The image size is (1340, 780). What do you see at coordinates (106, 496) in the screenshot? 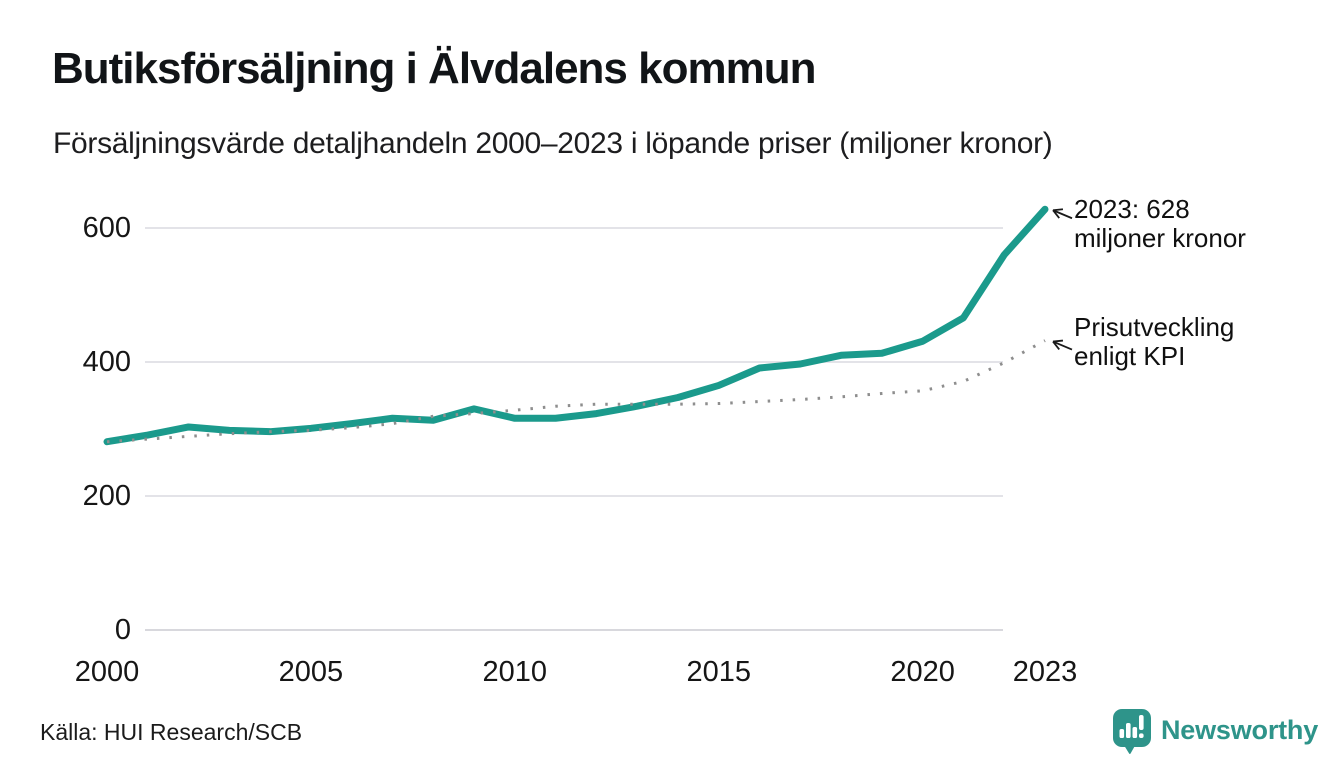
I see `y-tick-label: 200` at bounding box center [106, 496].